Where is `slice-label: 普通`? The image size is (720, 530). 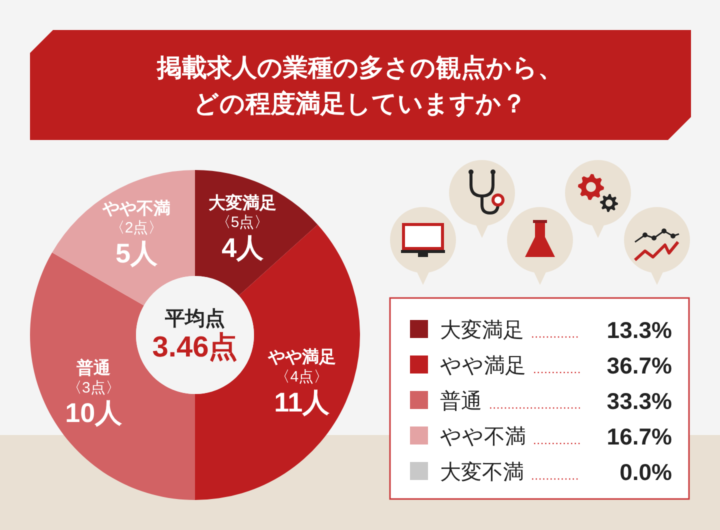 slice-label: 普通 is located at coordinates (93, 368).